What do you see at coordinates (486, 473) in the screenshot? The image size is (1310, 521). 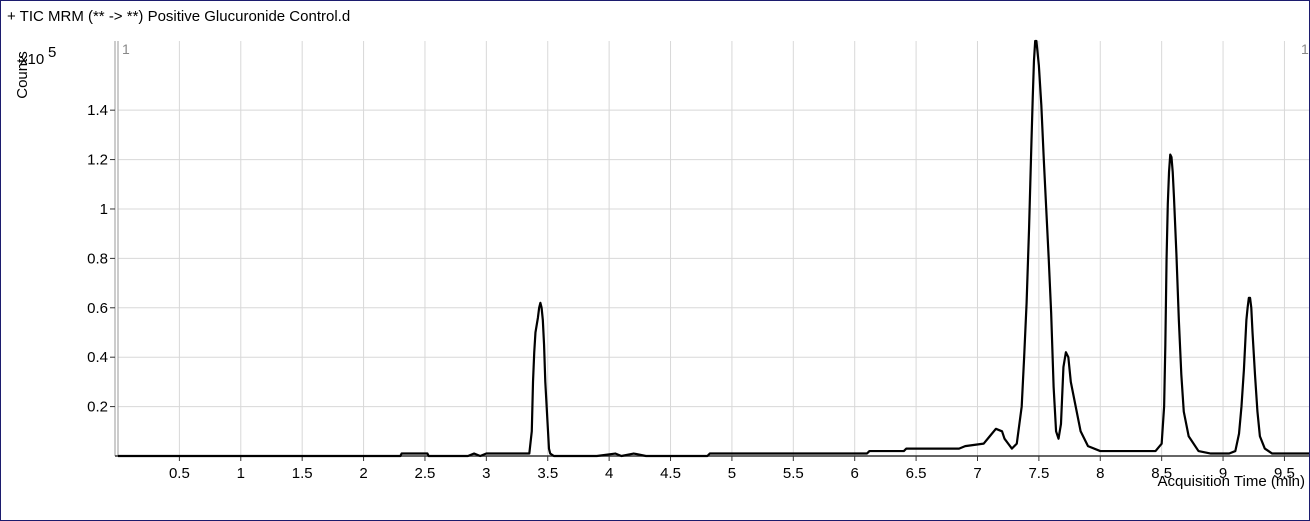 I see `x-tick-label: 3` at bounding box center [486, 473].